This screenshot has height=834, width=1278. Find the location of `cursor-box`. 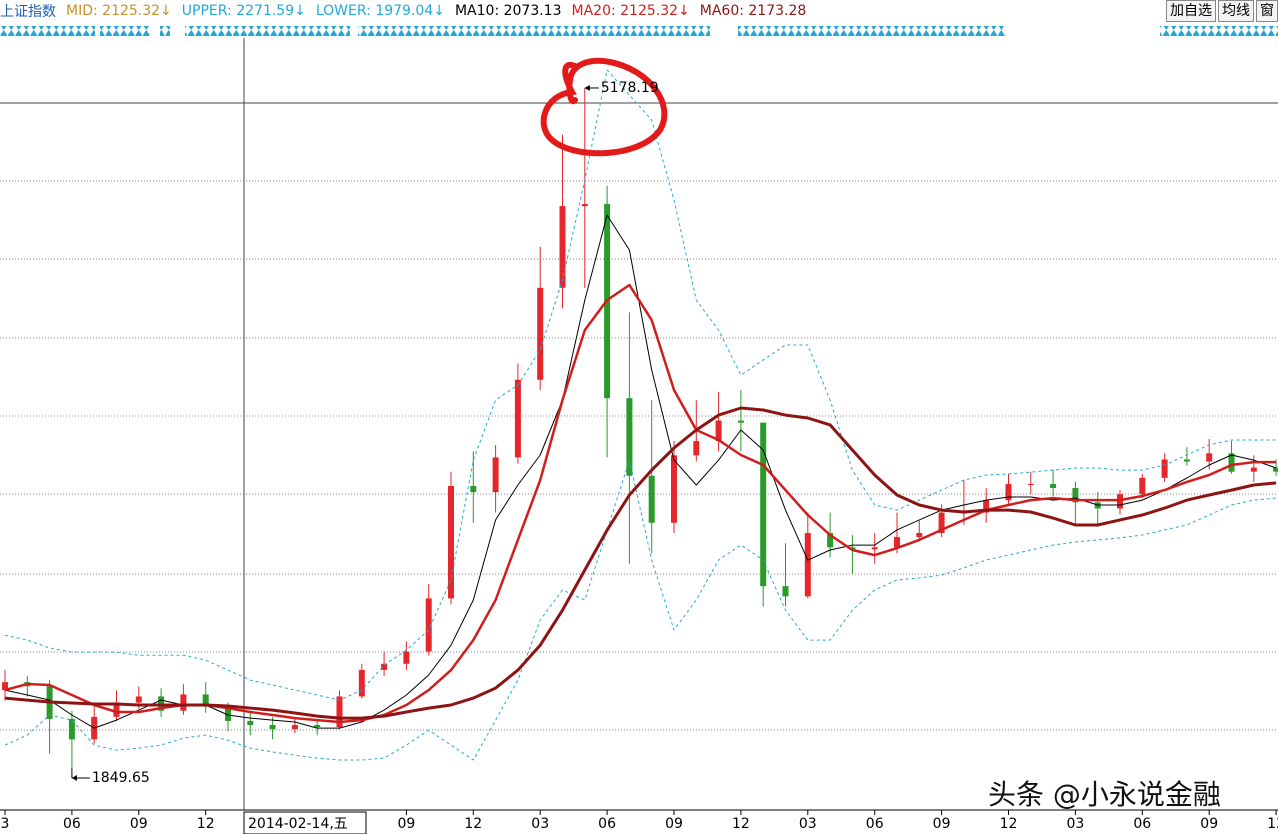

cursor-box is located at coordinates (305, 822).